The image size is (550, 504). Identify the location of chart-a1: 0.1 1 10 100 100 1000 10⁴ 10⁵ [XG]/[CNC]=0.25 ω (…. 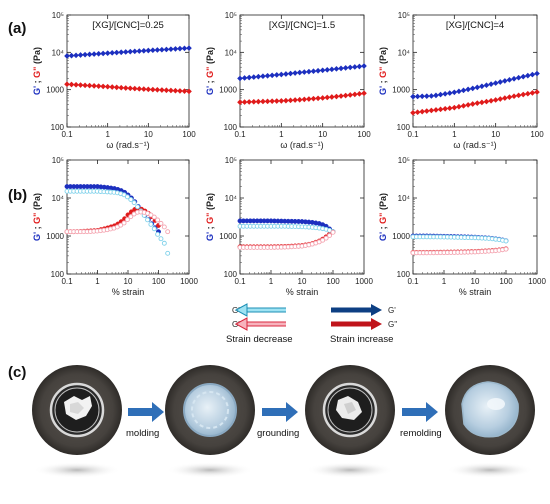
(114, 80).